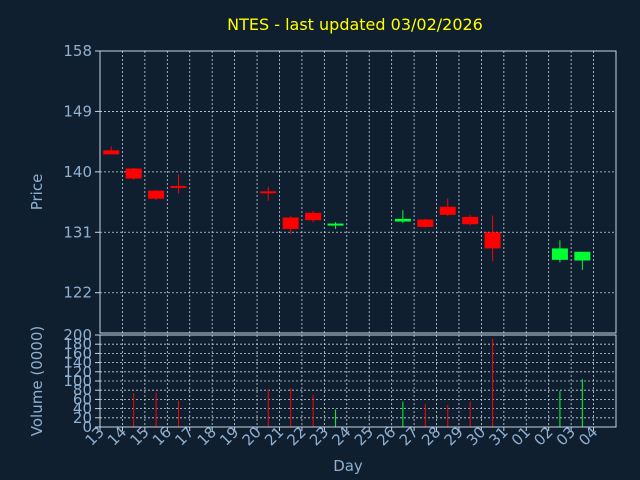 This screenshot has height=480, width=640. I want to click on volume-tick-label: 80, so click(82, 390).